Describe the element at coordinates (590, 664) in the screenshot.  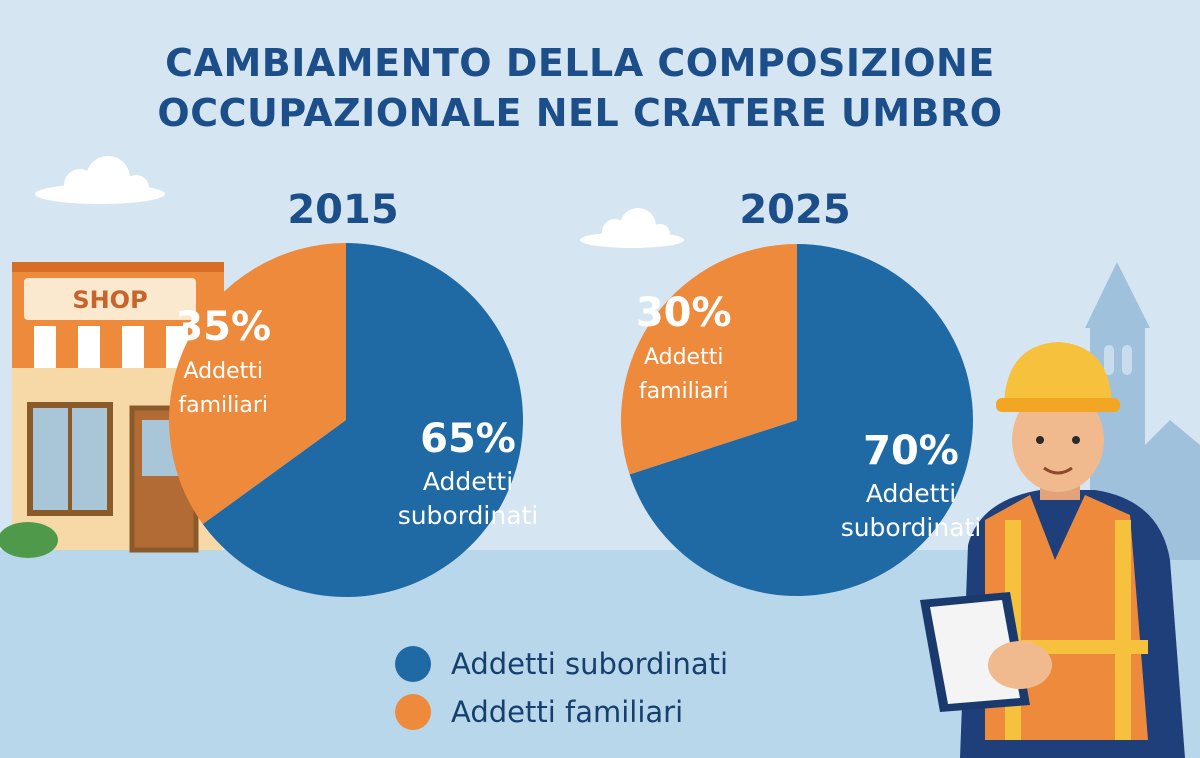
I see `legend-label-subordinati: Addetti subordinati` at that location.